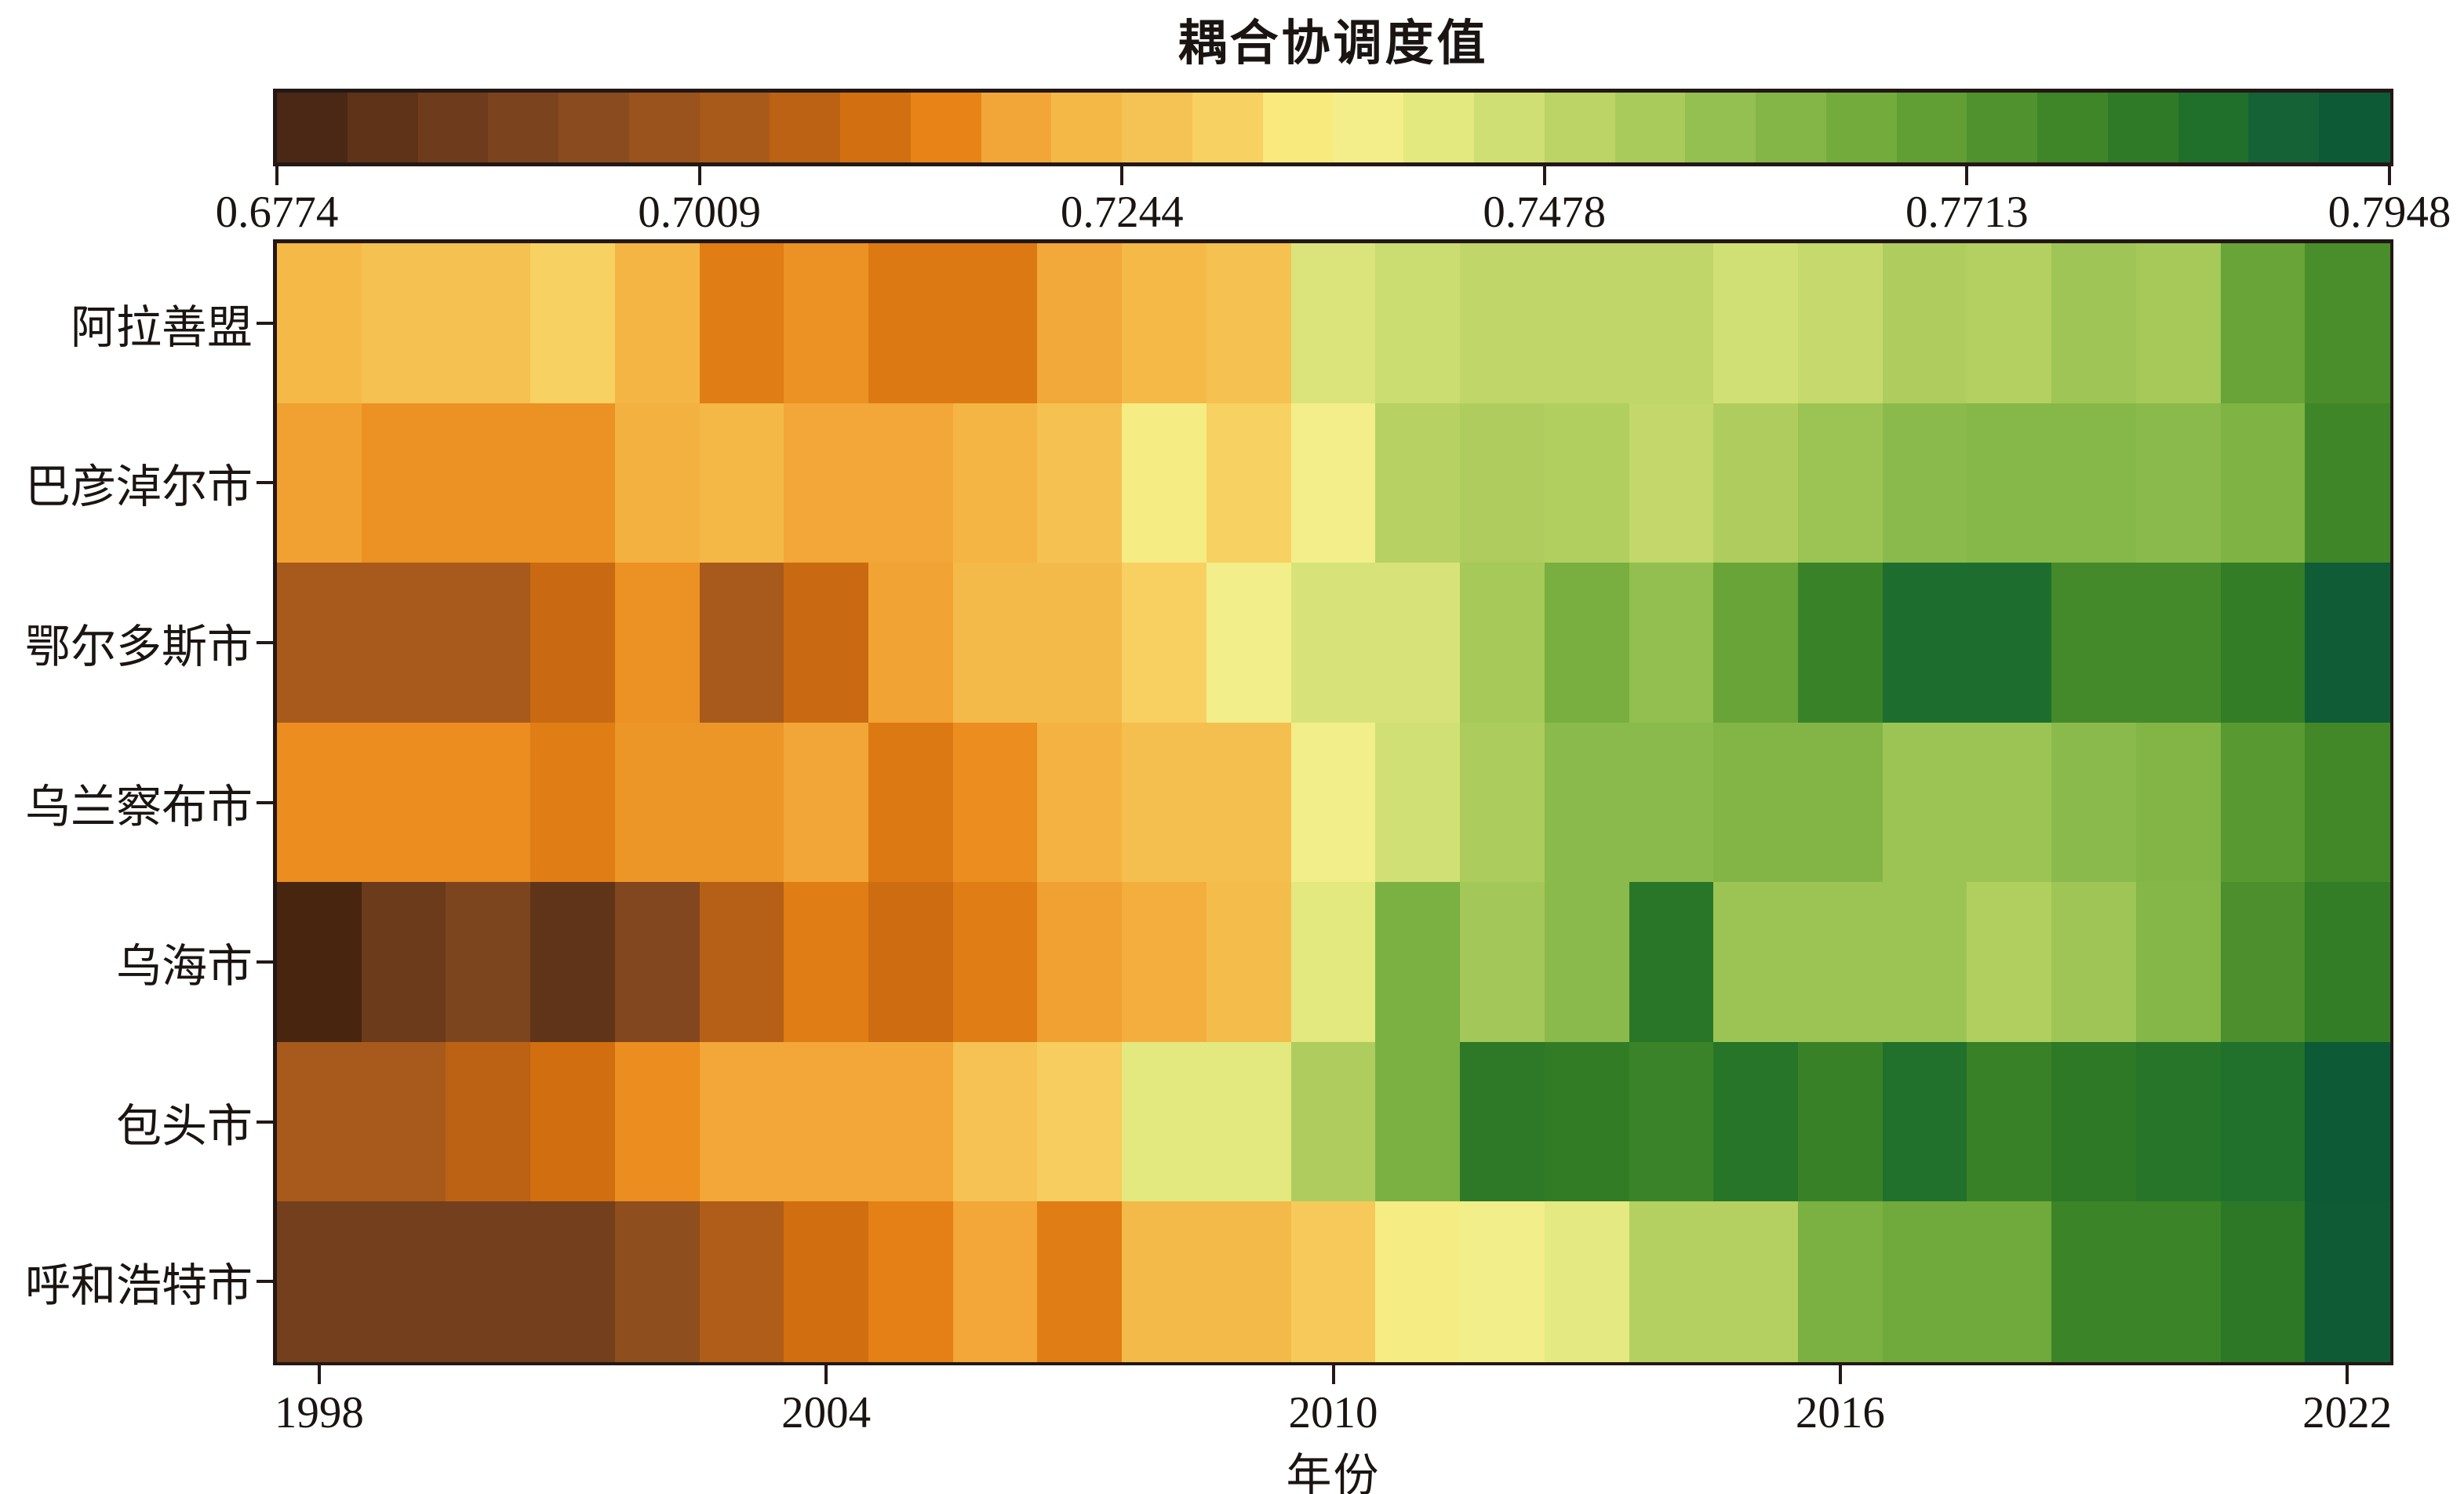 This screenshot has width=2464, height=1494. I want to click on colorbar, so click(1333, 128).